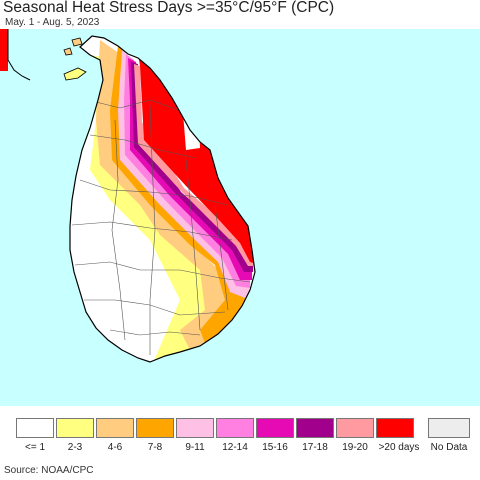 The height and width of the screenshot is (480, 480). I want to click on legend-label-over-20: >20 days, so click(399, 447).